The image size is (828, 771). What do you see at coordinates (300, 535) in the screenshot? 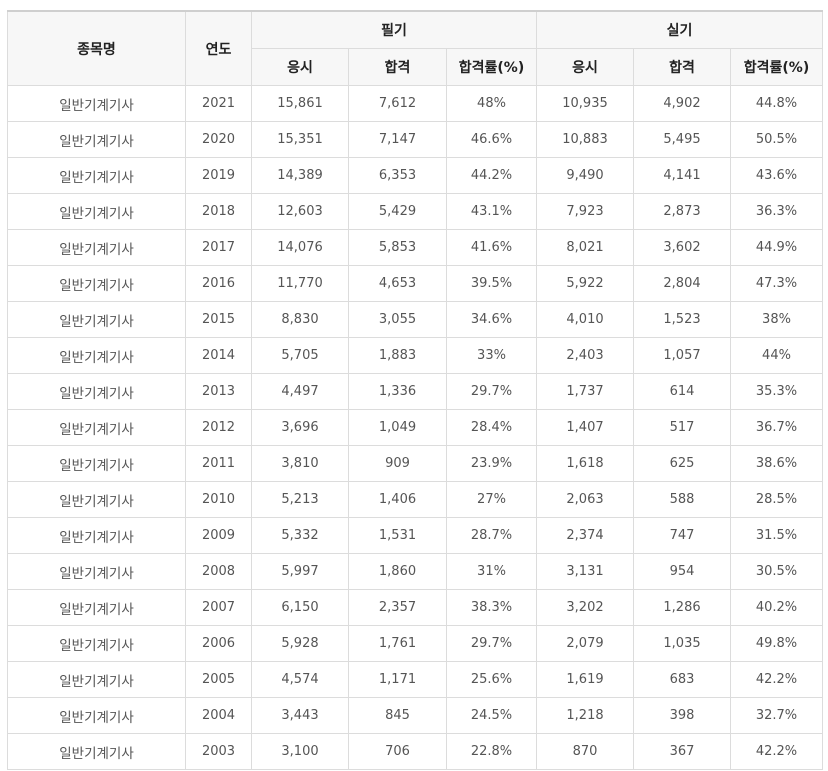
I see `cell-written-applicants: 5,332` at bounding box center [300, 535].